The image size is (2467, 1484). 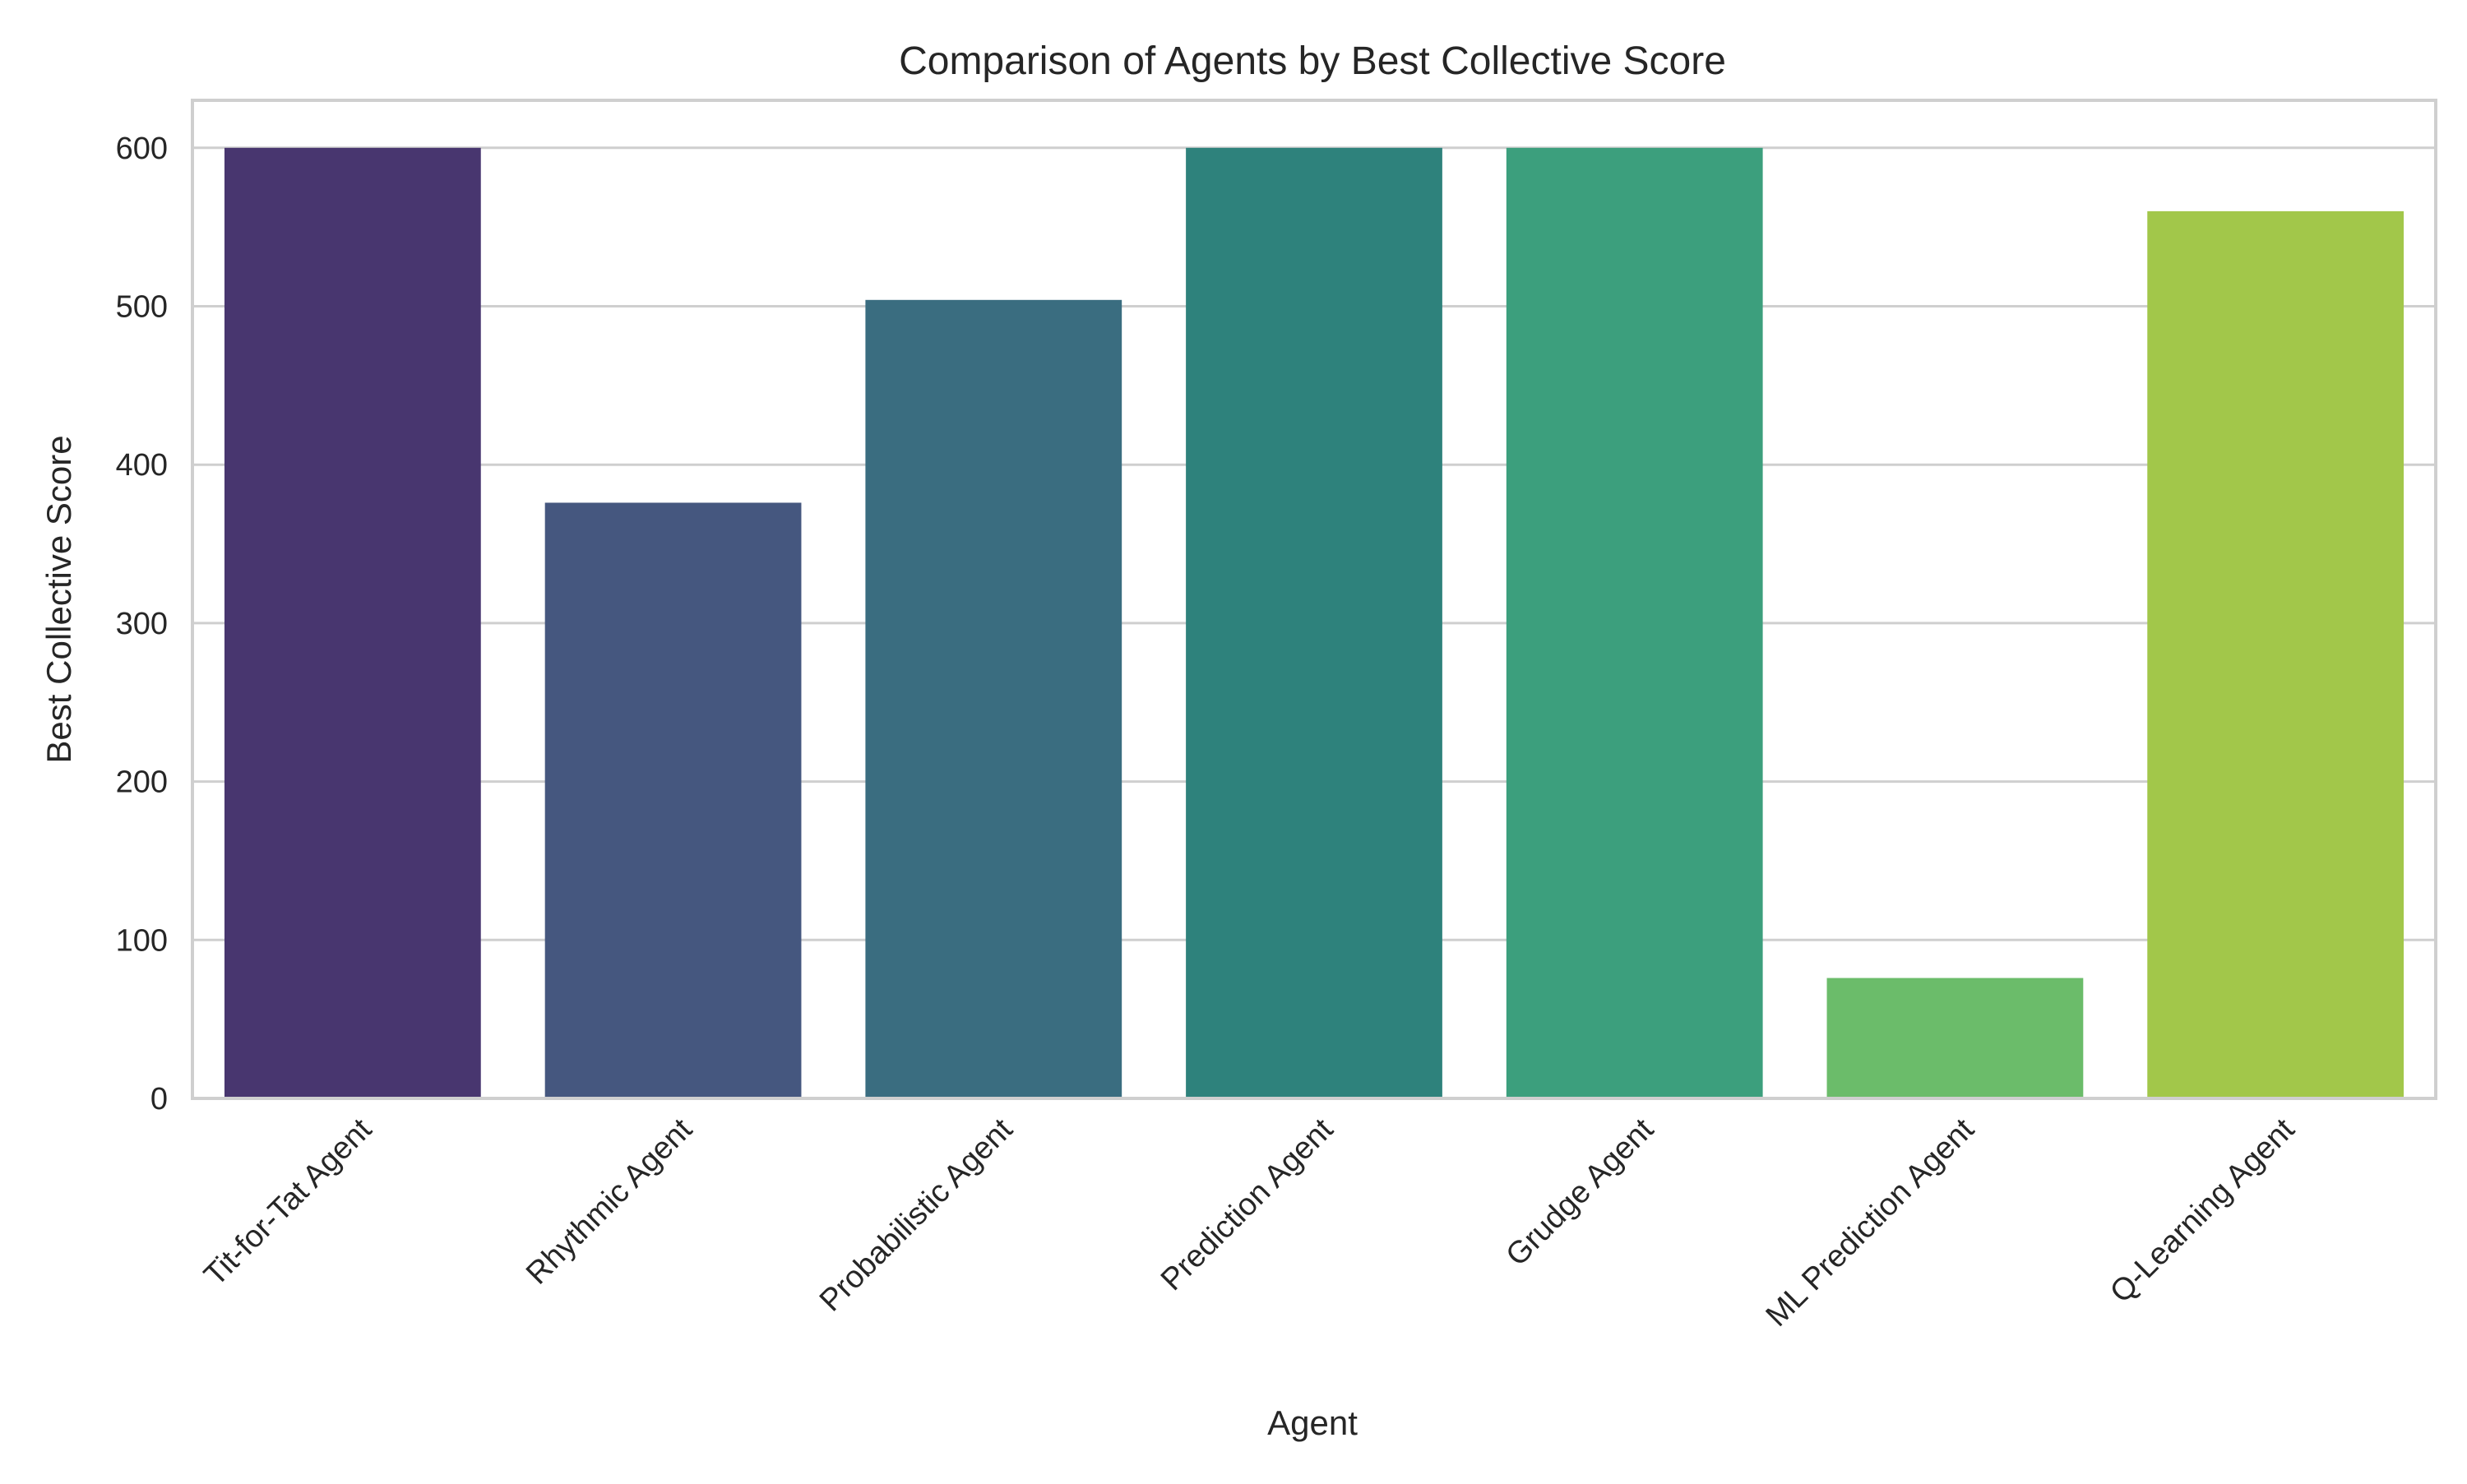 What do you see at coordinates (58, 599) in the screenshot?
I see `y-axis-label: Best Collective Score` at bounding box center [58, 599].